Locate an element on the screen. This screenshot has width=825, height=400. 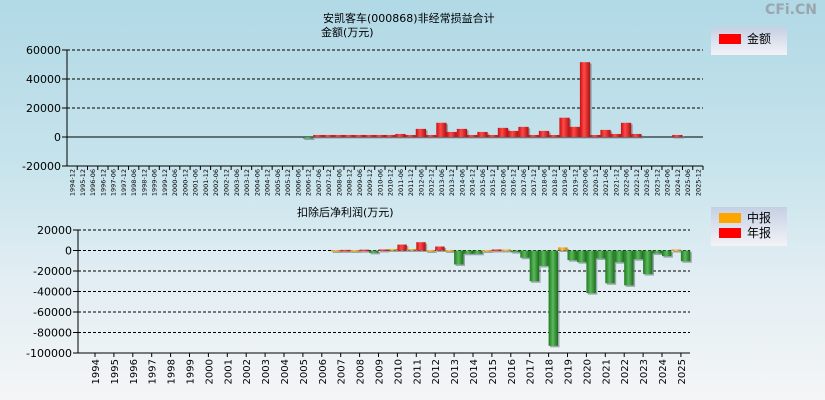
x-tick-label: 1994-12 is located at coordinates (73, 182).